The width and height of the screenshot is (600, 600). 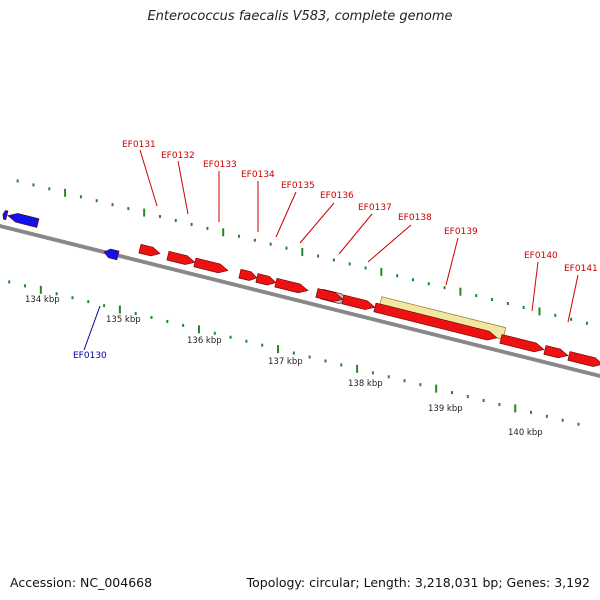 I want to click on kbp-label: 135 kbp, so click(x=123, y=320).